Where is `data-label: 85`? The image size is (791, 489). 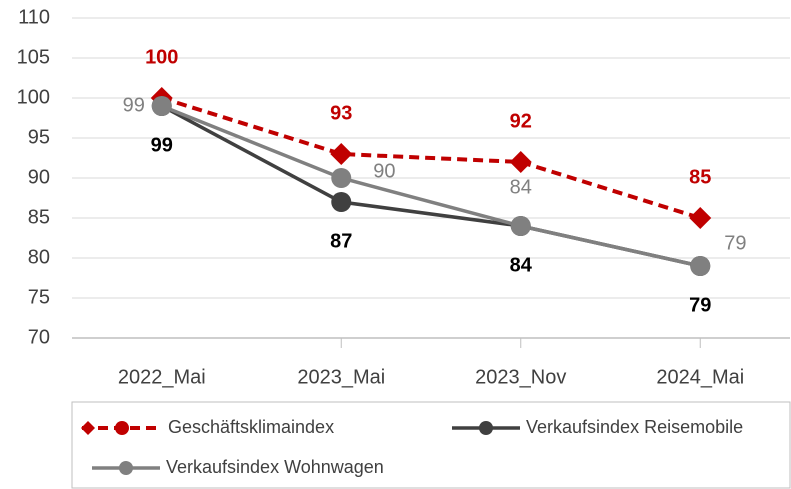 data-label: 85 is located at coordinates (700, 177).